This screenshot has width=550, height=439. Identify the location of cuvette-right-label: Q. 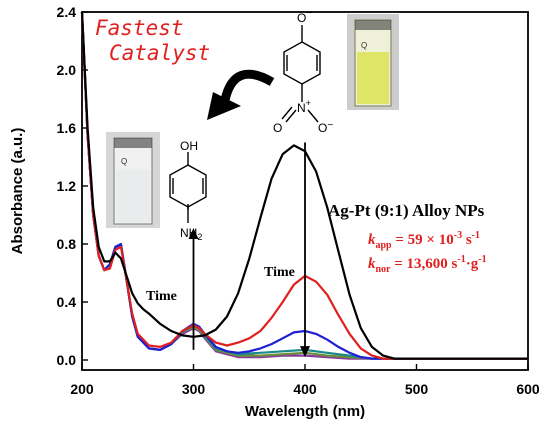
(364, 45).